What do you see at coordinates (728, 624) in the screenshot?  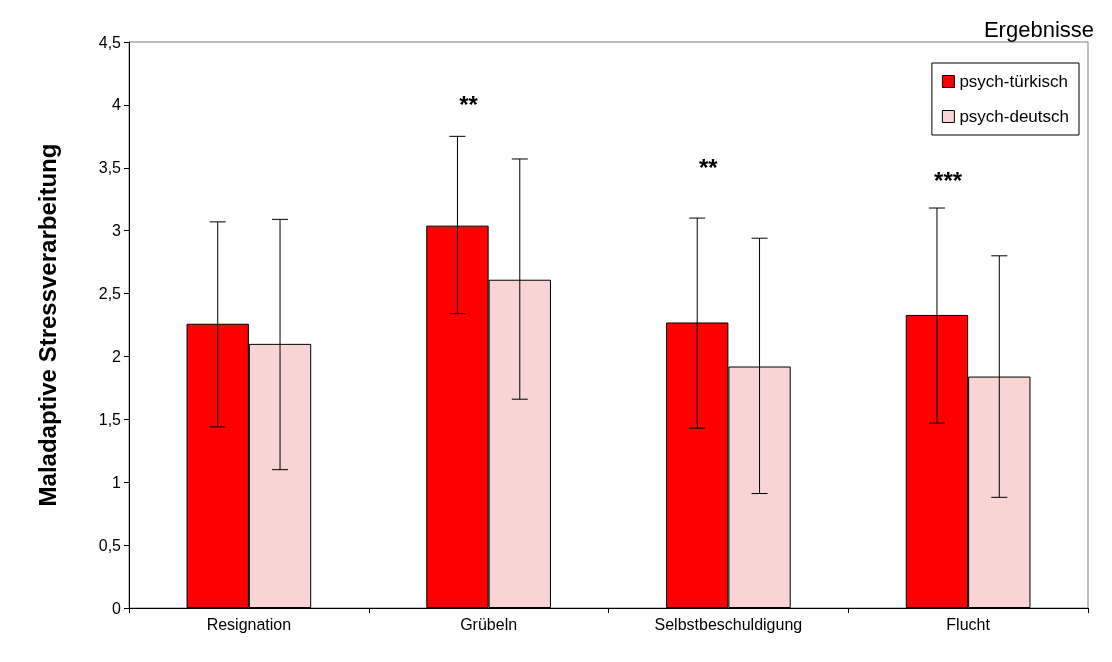 I see `x-tick-label: Selbstbeschuldigung` at bounding box center [728, 624].